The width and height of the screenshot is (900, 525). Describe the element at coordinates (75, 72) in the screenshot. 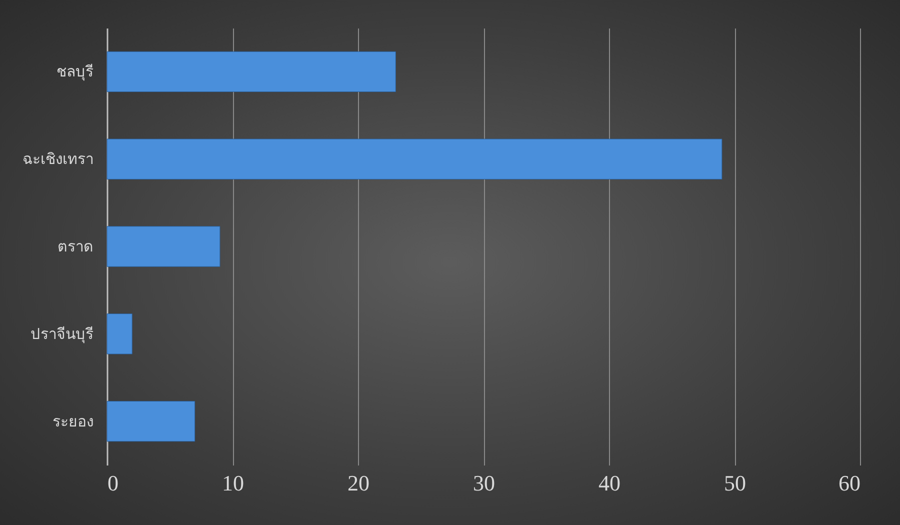

I see `y-tick-label: ชลบุรี` at that location.